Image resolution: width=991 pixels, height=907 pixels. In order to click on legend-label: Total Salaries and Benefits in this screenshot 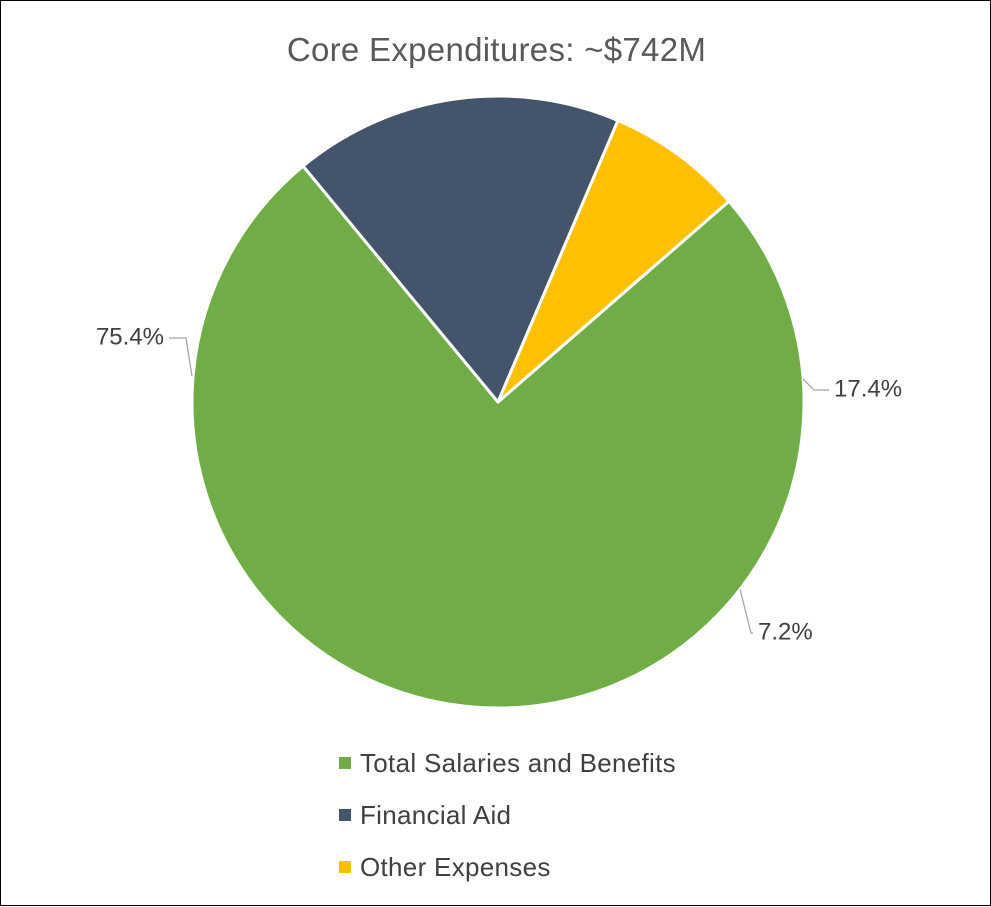, I will do `click(518, 762)`.